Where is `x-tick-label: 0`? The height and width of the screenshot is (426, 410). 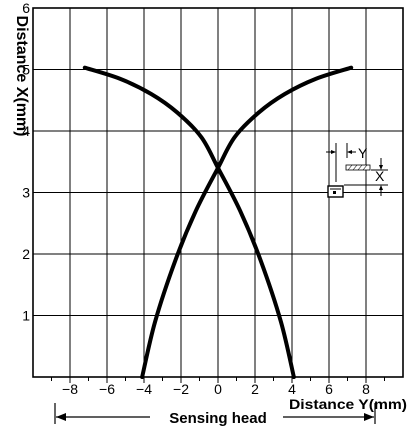 x-tick-label: 0 is located at coordinates (218, 389).